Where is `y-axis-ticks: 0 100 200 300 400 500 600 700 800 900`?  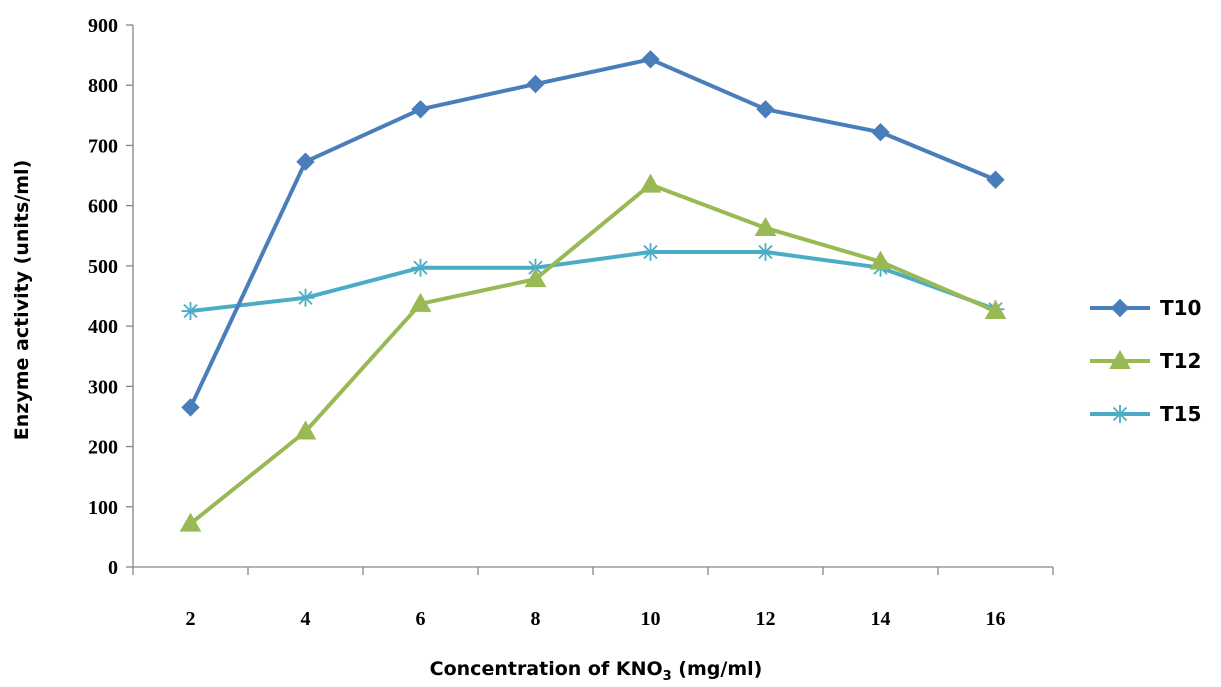 y-axis-ticks: 0 100 200 300 400 500 600 700 800 900 is located at coordinates (110, 297).